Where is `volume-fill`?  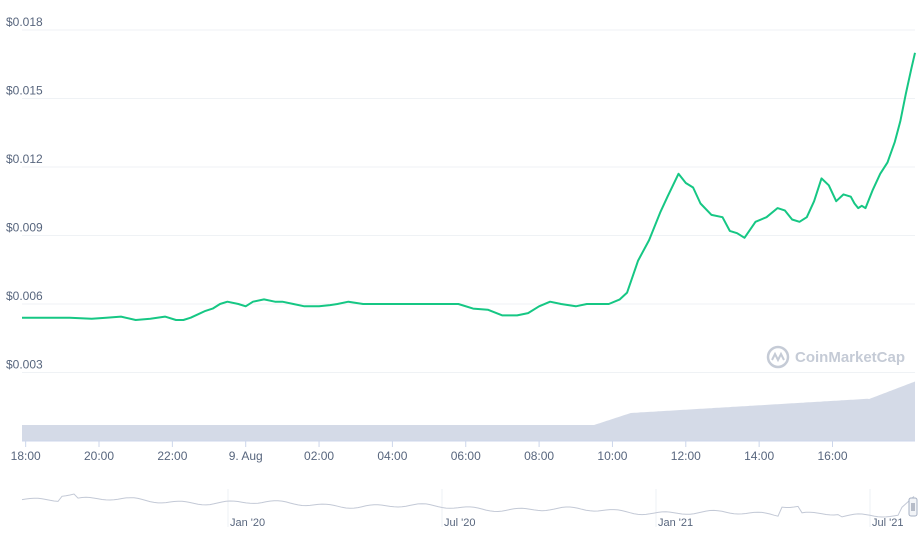 volume-fill is located at coordinates (468, 411).